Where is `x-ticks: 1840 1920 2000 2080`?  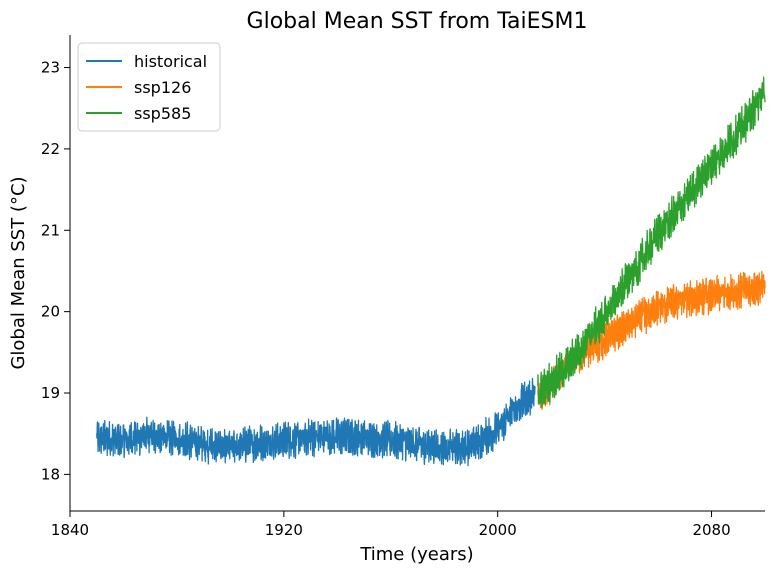 x-ticks: 1840 1920 2000 2080 is located at coordinates (391, 525).